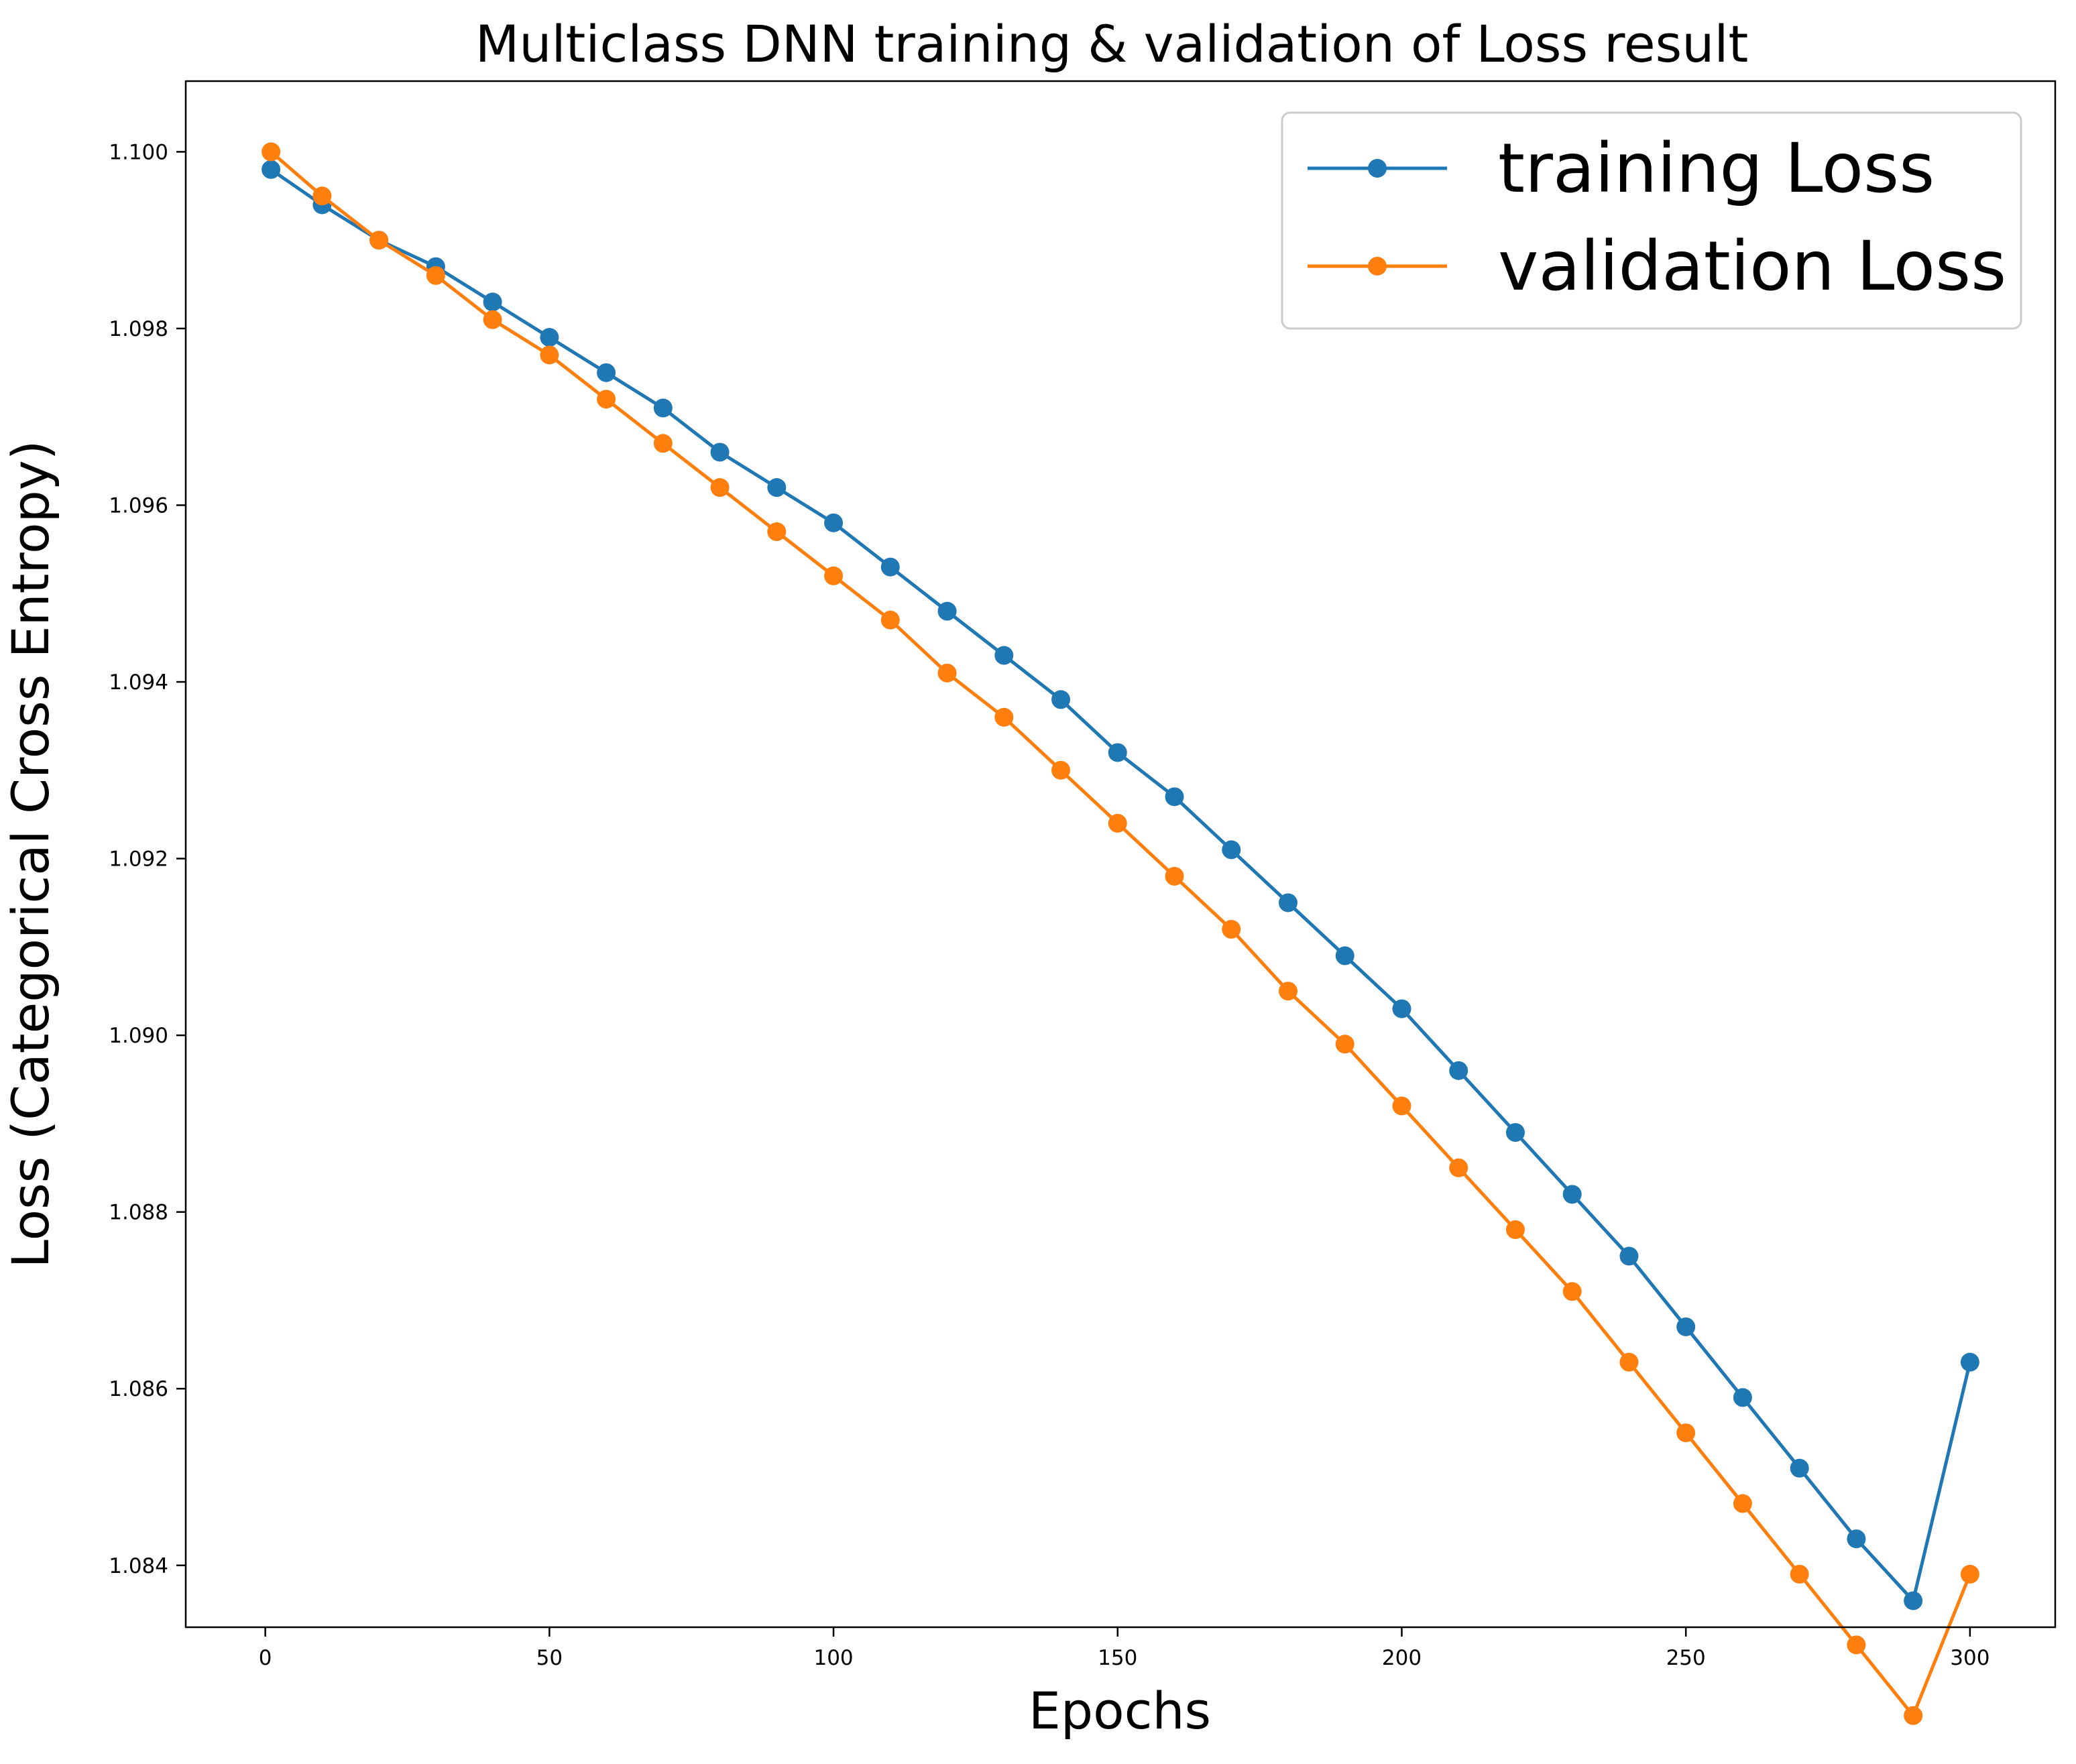 This screenshot has height=1764, width=2076. I want to click on x-tick-label: 100, so click(833, 1658).